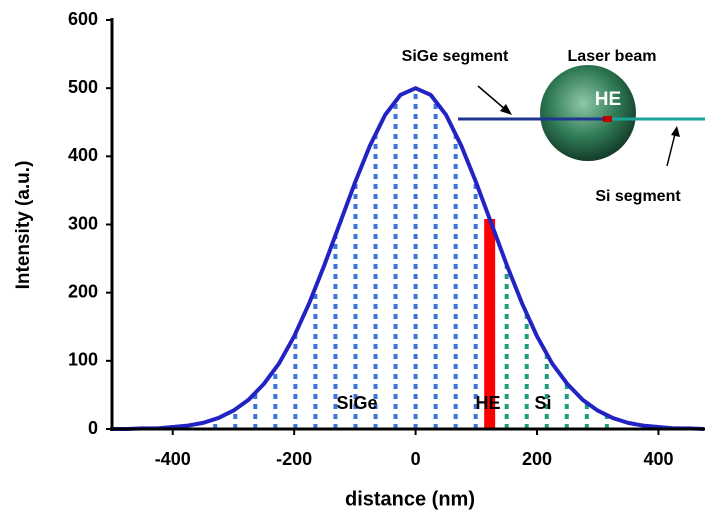 The height and width of the screenshot is (523, 705). I want to click on x-tick-label: 200, so click(537, 459).